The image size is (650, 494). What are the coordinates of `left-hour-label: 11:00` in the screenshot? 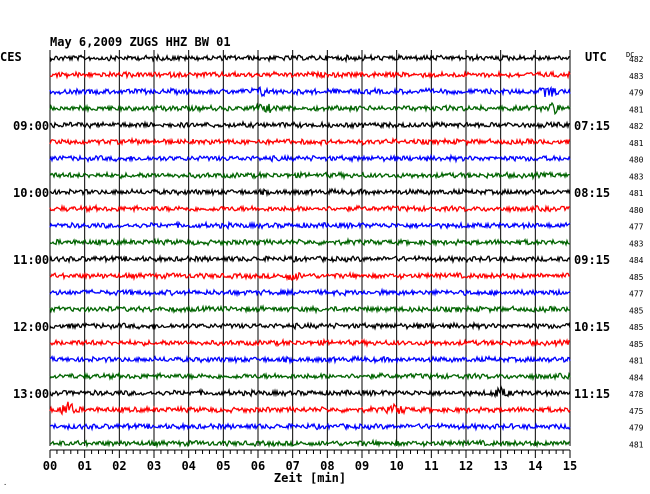 It's located at (31, 260).